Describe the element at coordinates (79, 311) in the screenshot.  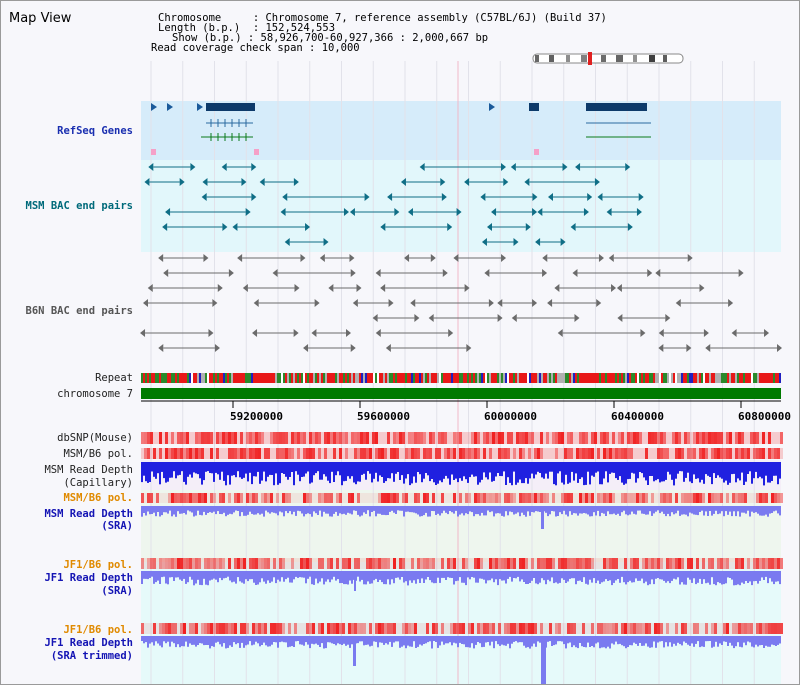
I see `track-label-b6n-bac: B6N BAC end pairs` at that location.